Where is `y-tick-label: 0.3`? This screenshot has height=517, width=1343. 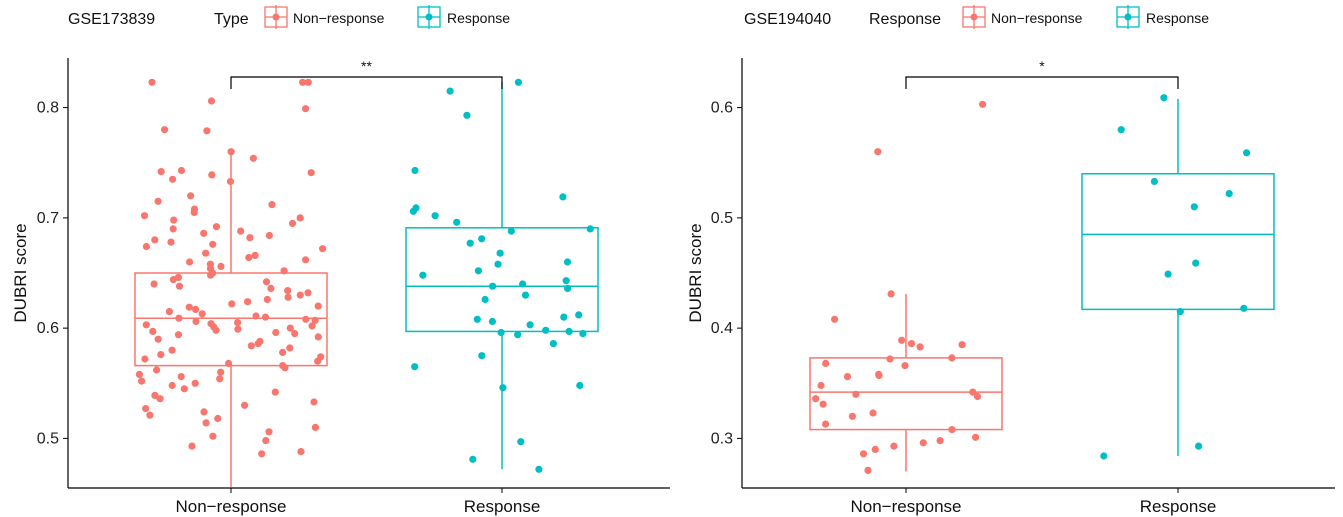
y-tick-label: 0.3 is located at coordinates (722, 438).